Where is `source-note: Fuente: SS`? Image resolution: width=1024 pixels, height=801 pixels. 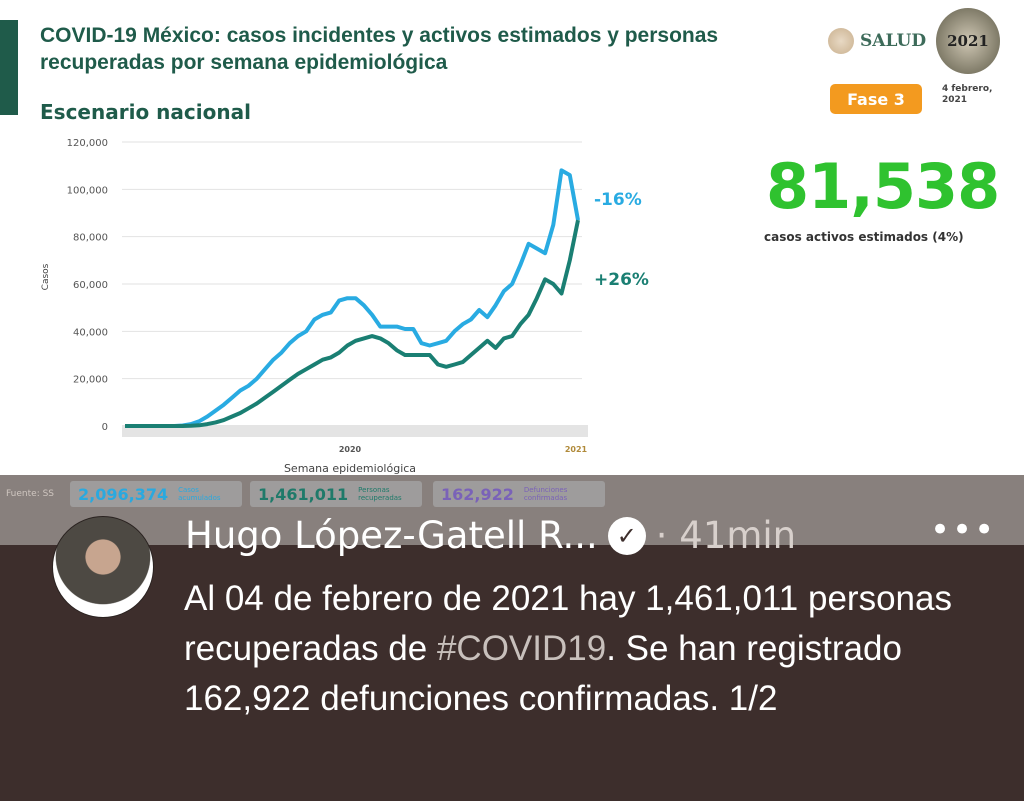
source-note: Fuente: SS is located at coordinates (30, 494).